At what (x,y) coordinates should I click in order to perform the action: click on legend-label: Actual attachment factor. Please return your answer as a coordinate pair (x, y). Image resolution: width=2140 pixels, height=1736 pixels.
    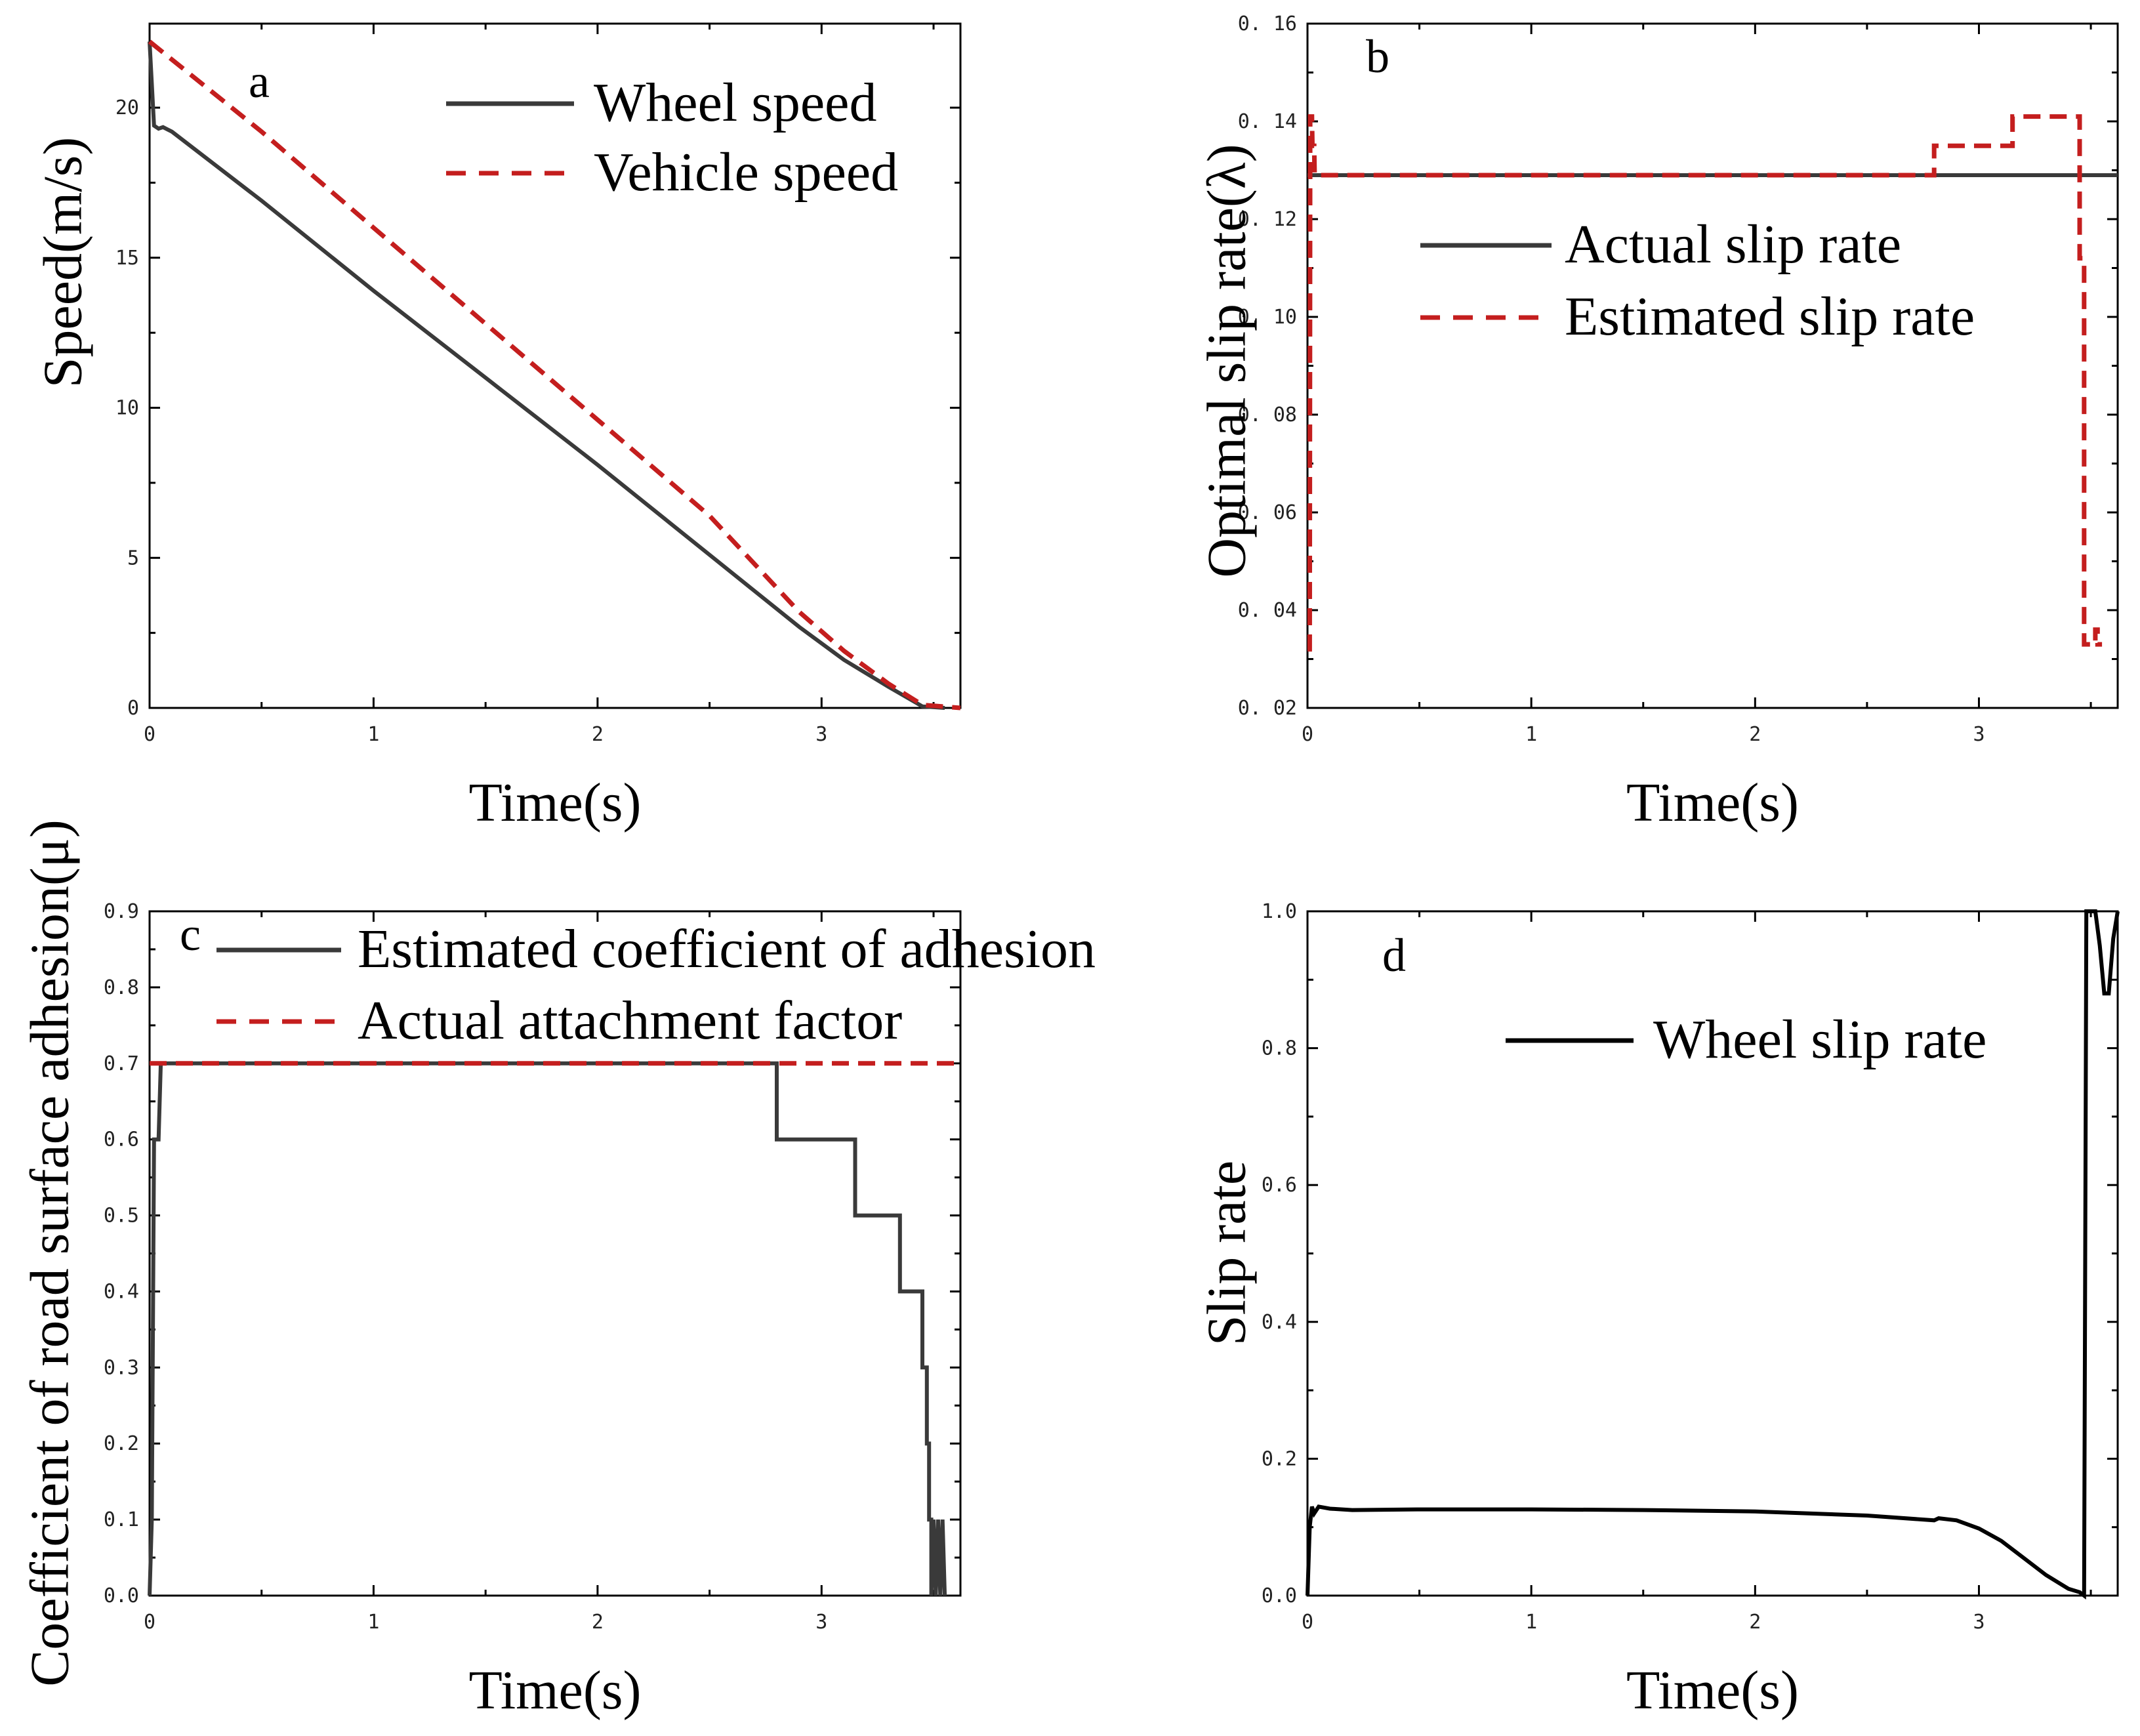
    Looking at the image, I should click on (630, 1020).